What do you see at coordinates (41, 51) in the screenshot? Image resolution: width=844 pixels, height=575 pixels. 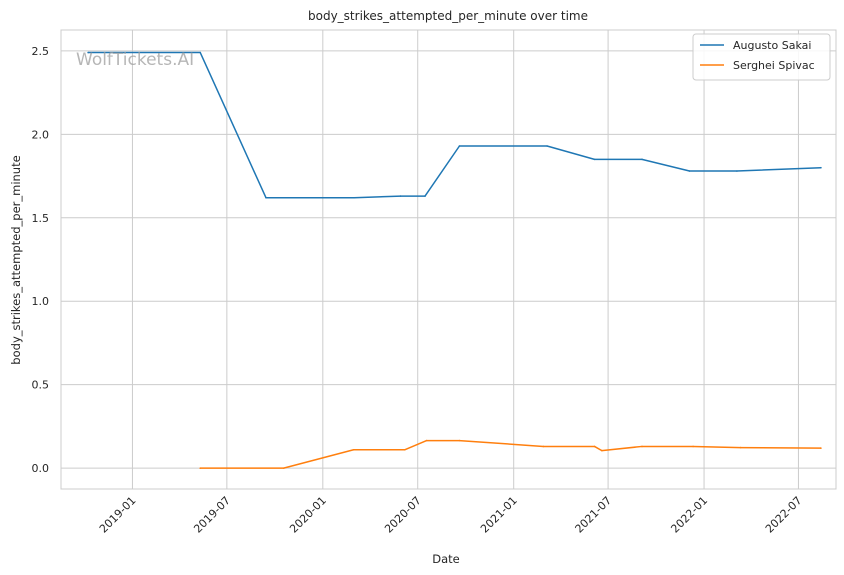 I see `y-tick-label: 2.5` at bounding box center [41, 51].